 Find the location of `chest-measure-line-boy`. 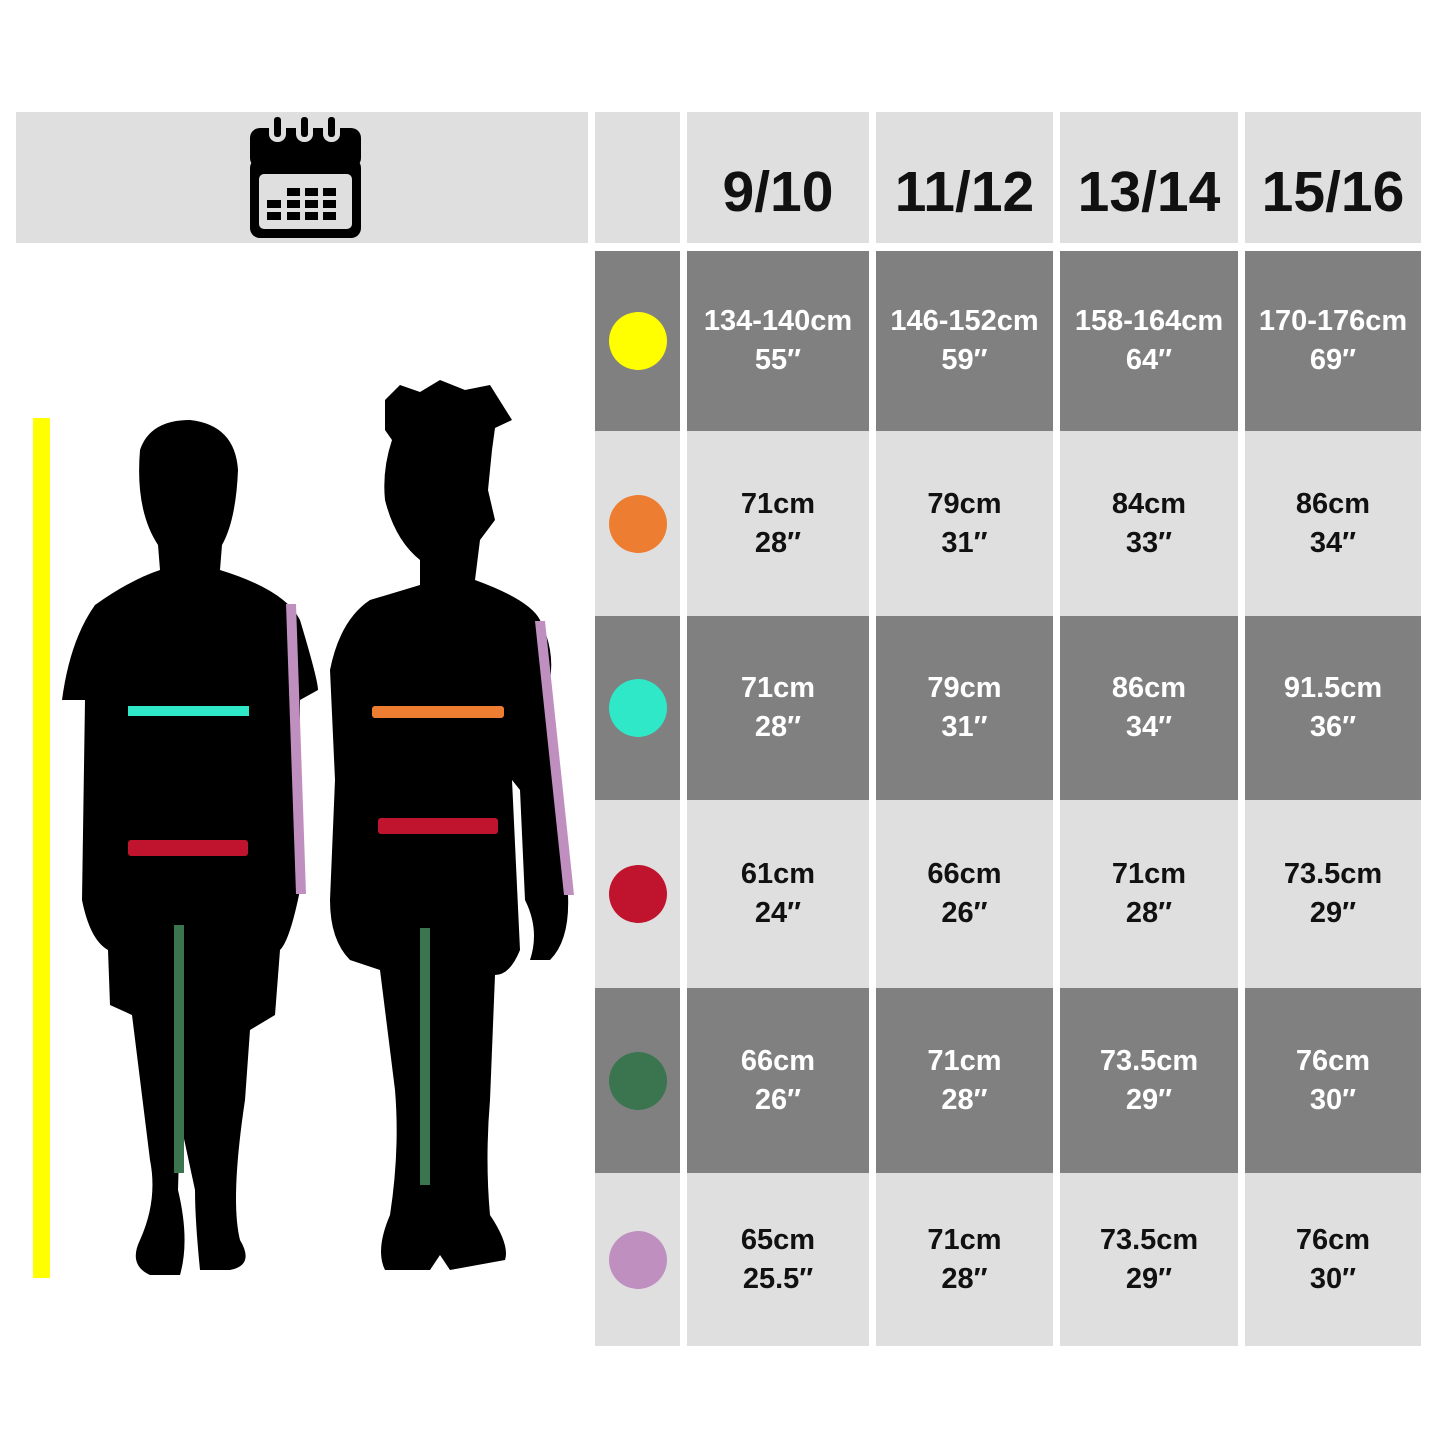

chest-measure-line-boy is located at coordinates (188, 711).